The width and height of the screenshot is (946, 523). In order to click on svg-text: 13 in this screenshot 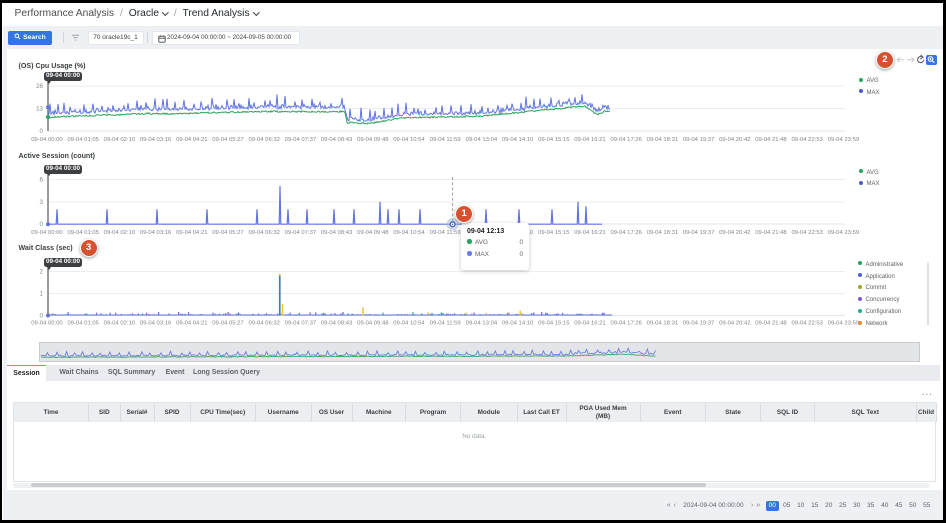, I will do `click(39, 109)`.